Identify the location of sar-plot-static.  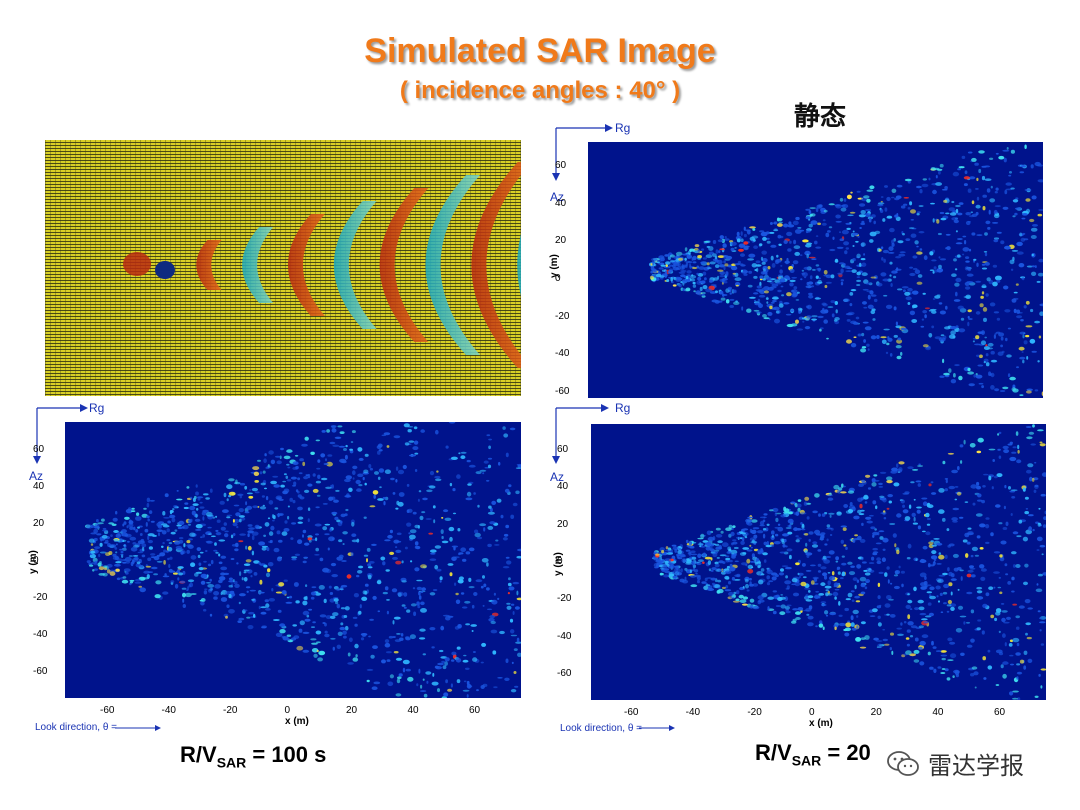
(815, 270).